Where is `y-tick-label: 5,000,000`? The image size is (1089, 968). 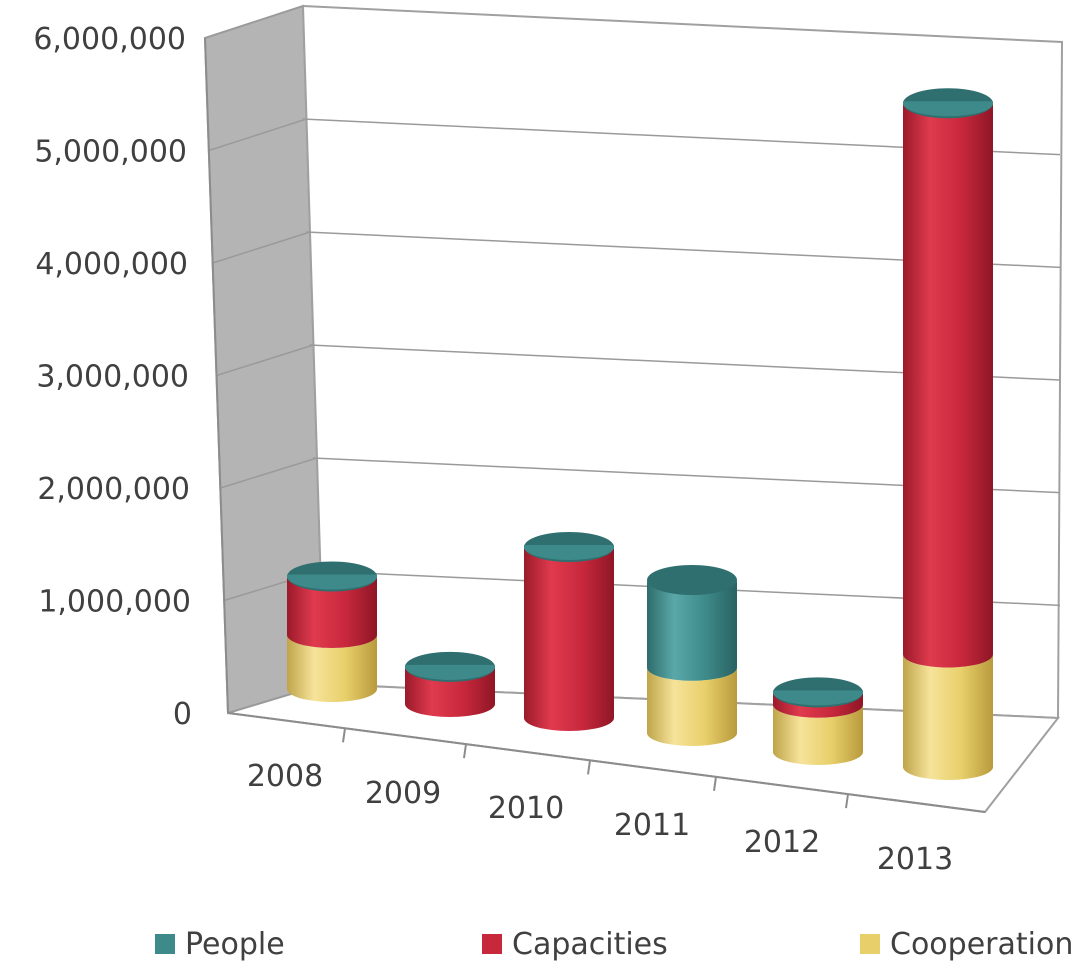 y-tick-label: 5,000,000 is located at coordinates (110, 152).